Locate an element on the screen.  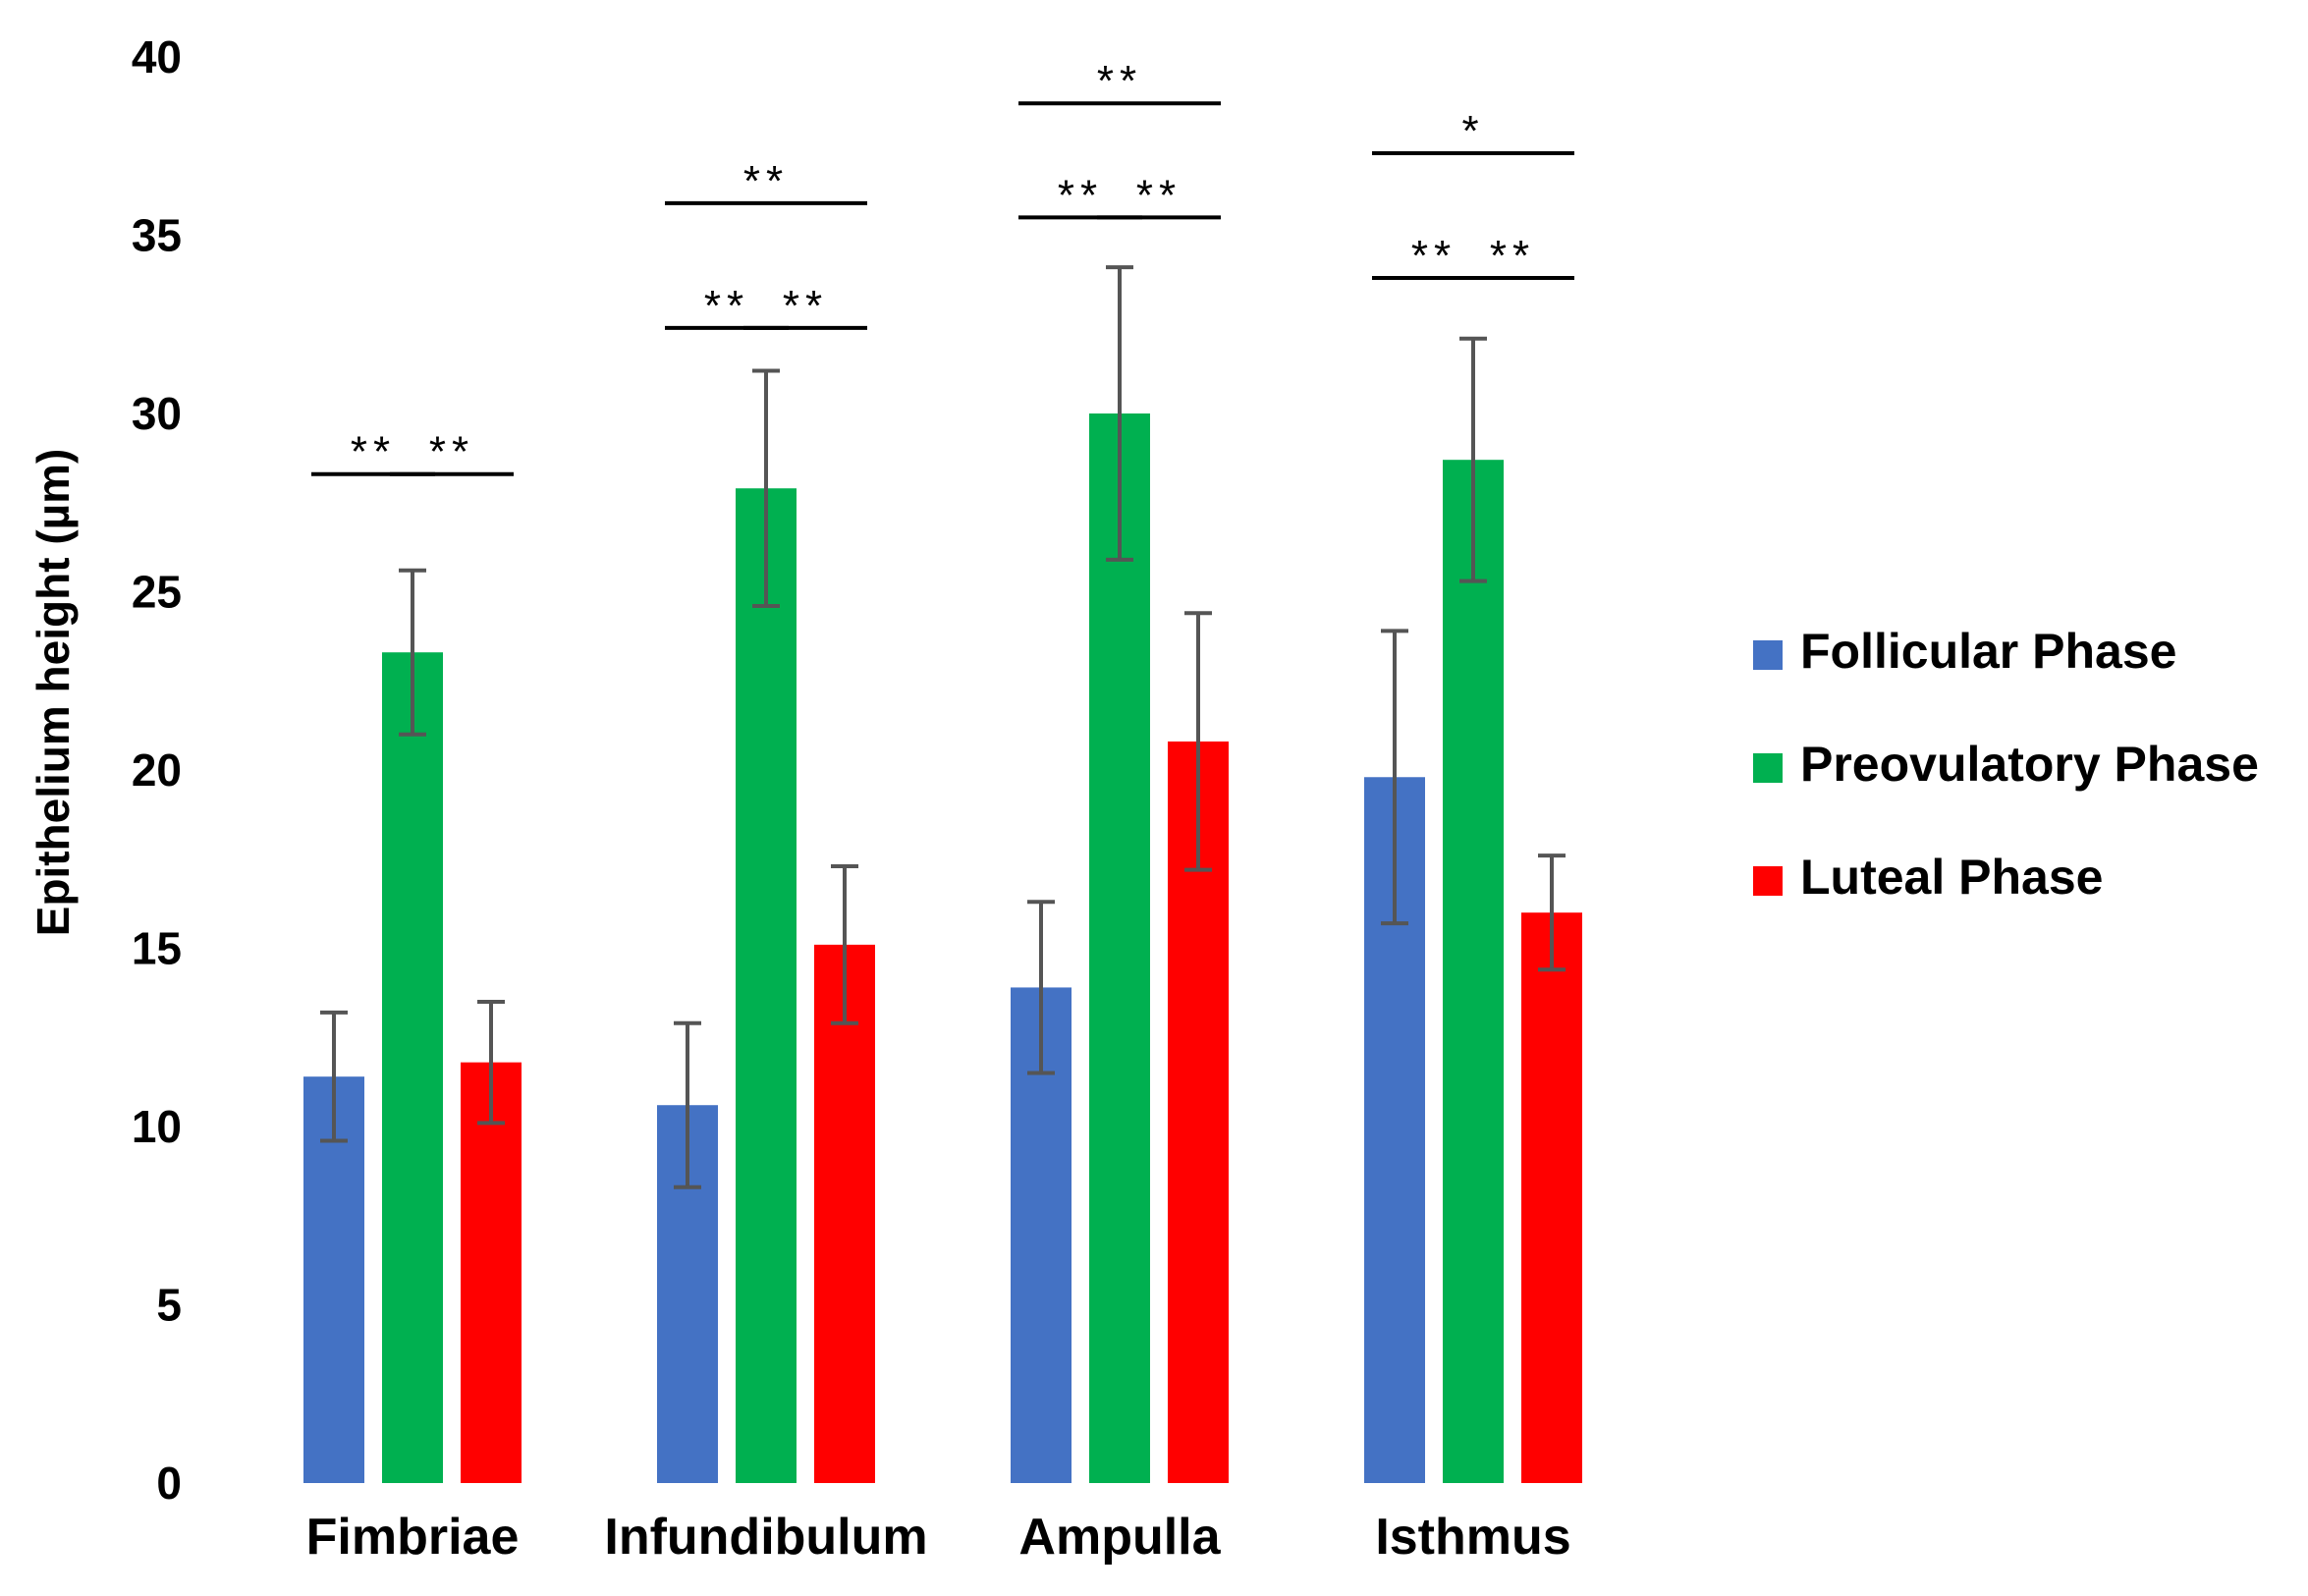
y-axis-label: Epithelium height (µm) is located at coordinates (53, 693).